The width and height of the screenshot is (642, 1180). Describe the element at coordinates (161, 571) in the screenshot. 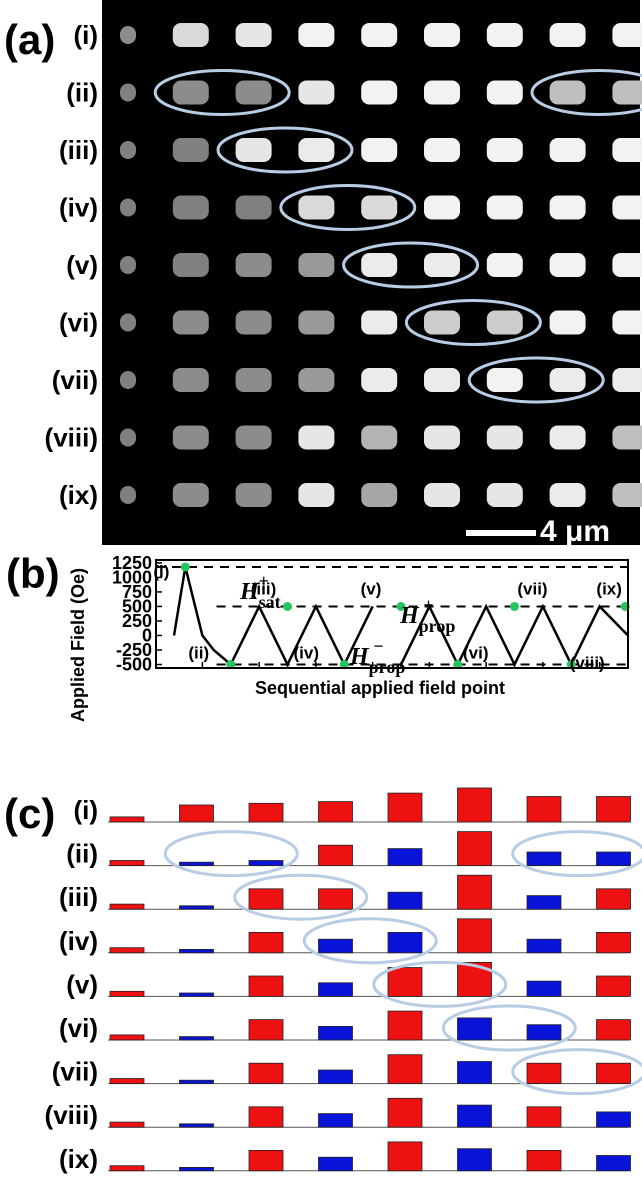

I see `field-point-label: (i)` at that location.